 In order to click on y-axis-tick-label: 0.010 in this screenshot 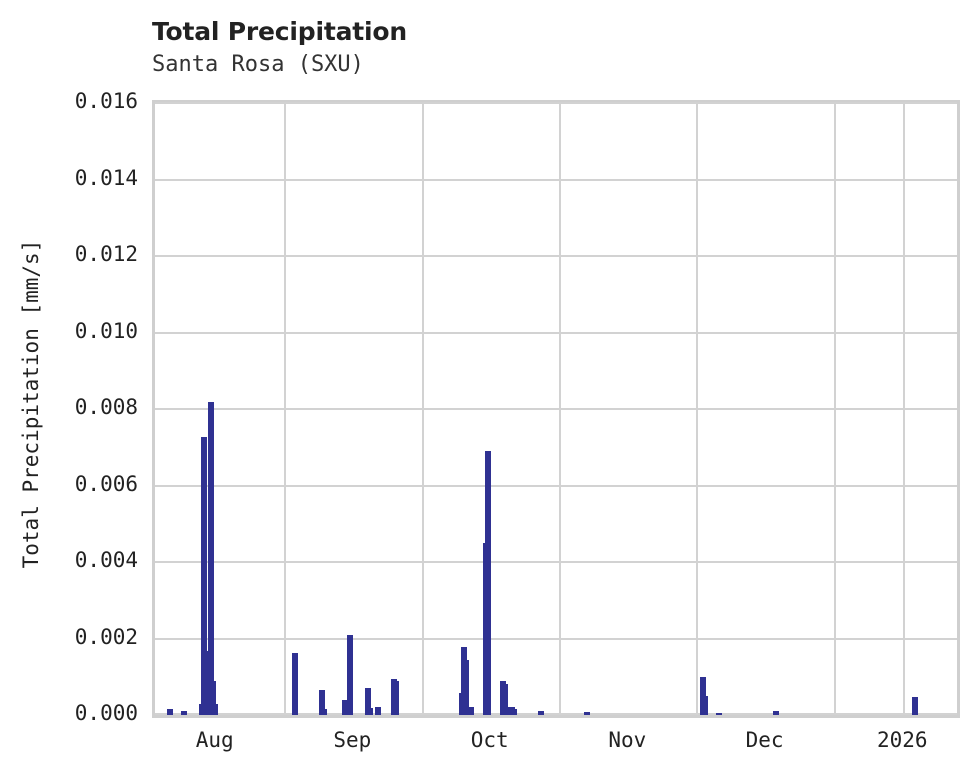, I will do `click(106, 330)`.